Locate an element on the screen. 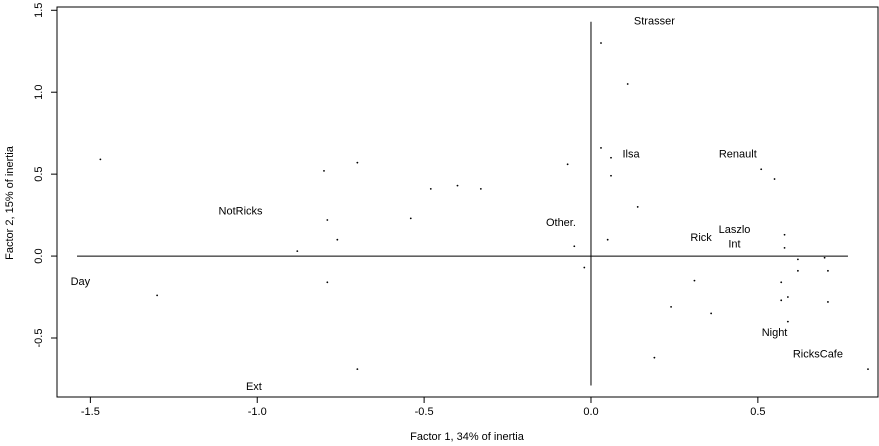 The height and width of the screenshot is (446, 879). x-tick-label: -1.0 is located at coordinates (257, 412).